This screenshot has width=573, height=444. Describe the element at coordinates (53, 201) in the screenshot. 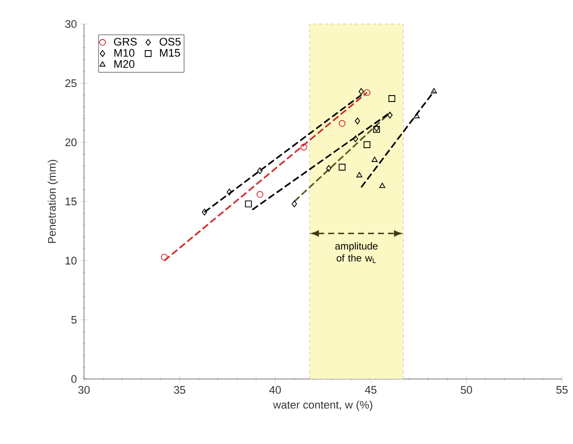

I see `y-axis-title: Penetration (mm)` at that location.